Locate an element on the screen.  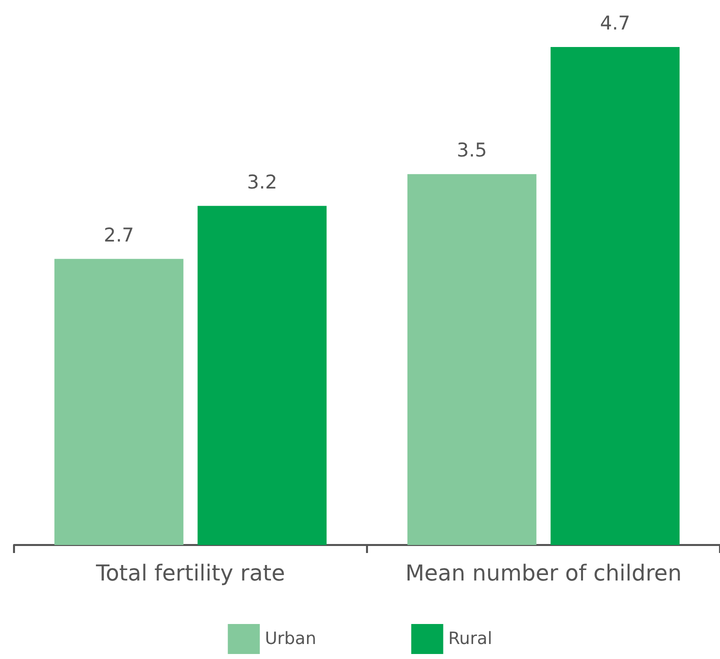
data-label: 3.2 is located at coordinates (262, 182).